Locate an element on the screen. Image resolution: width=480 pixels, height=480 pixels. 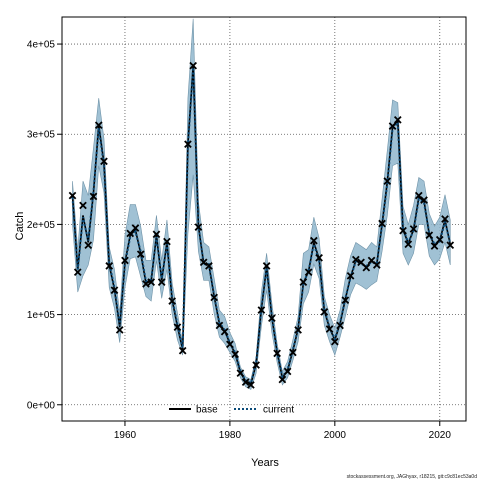
observed-point-1962 is located at coordinates (135, 228).